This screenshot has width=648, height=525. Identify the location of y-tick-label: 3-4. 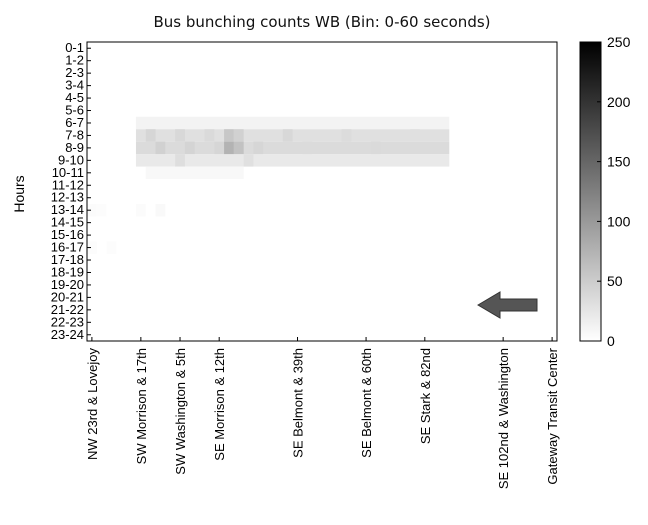
(74, 85).